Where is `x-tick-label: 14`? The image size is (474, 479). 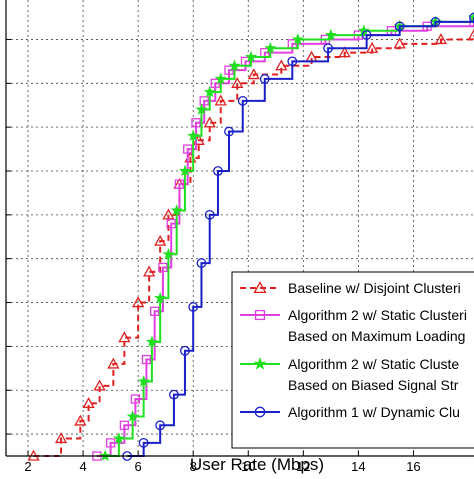 x-tick-label: 14 is located at coordinates (358, 466).